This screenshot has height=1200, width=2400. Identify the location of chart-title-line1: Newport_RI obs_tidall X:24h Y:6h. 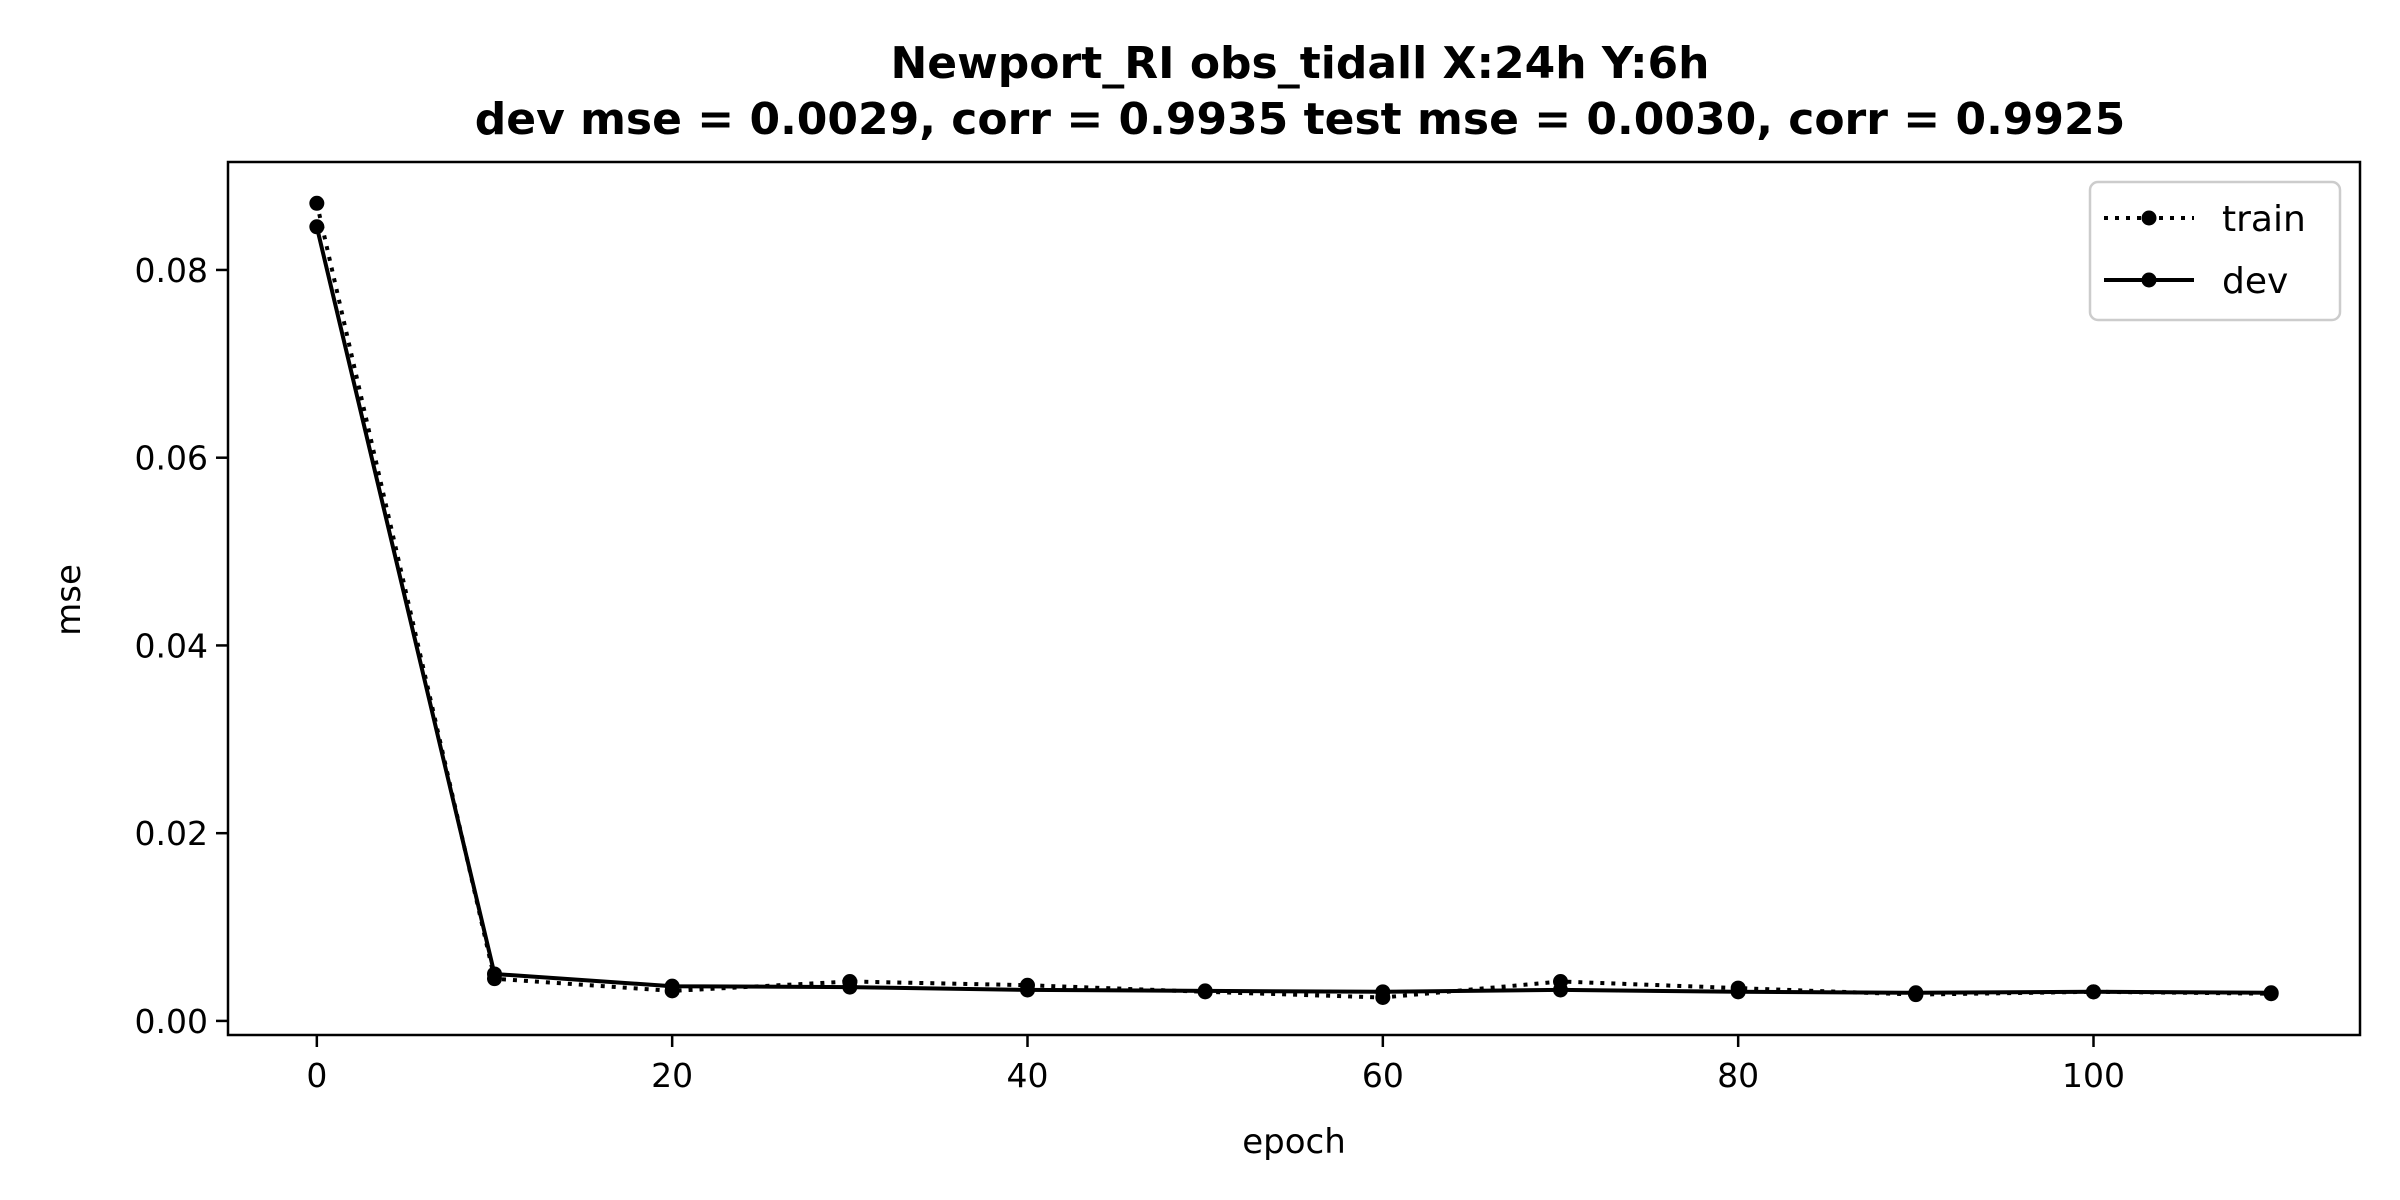
(1299, 63).